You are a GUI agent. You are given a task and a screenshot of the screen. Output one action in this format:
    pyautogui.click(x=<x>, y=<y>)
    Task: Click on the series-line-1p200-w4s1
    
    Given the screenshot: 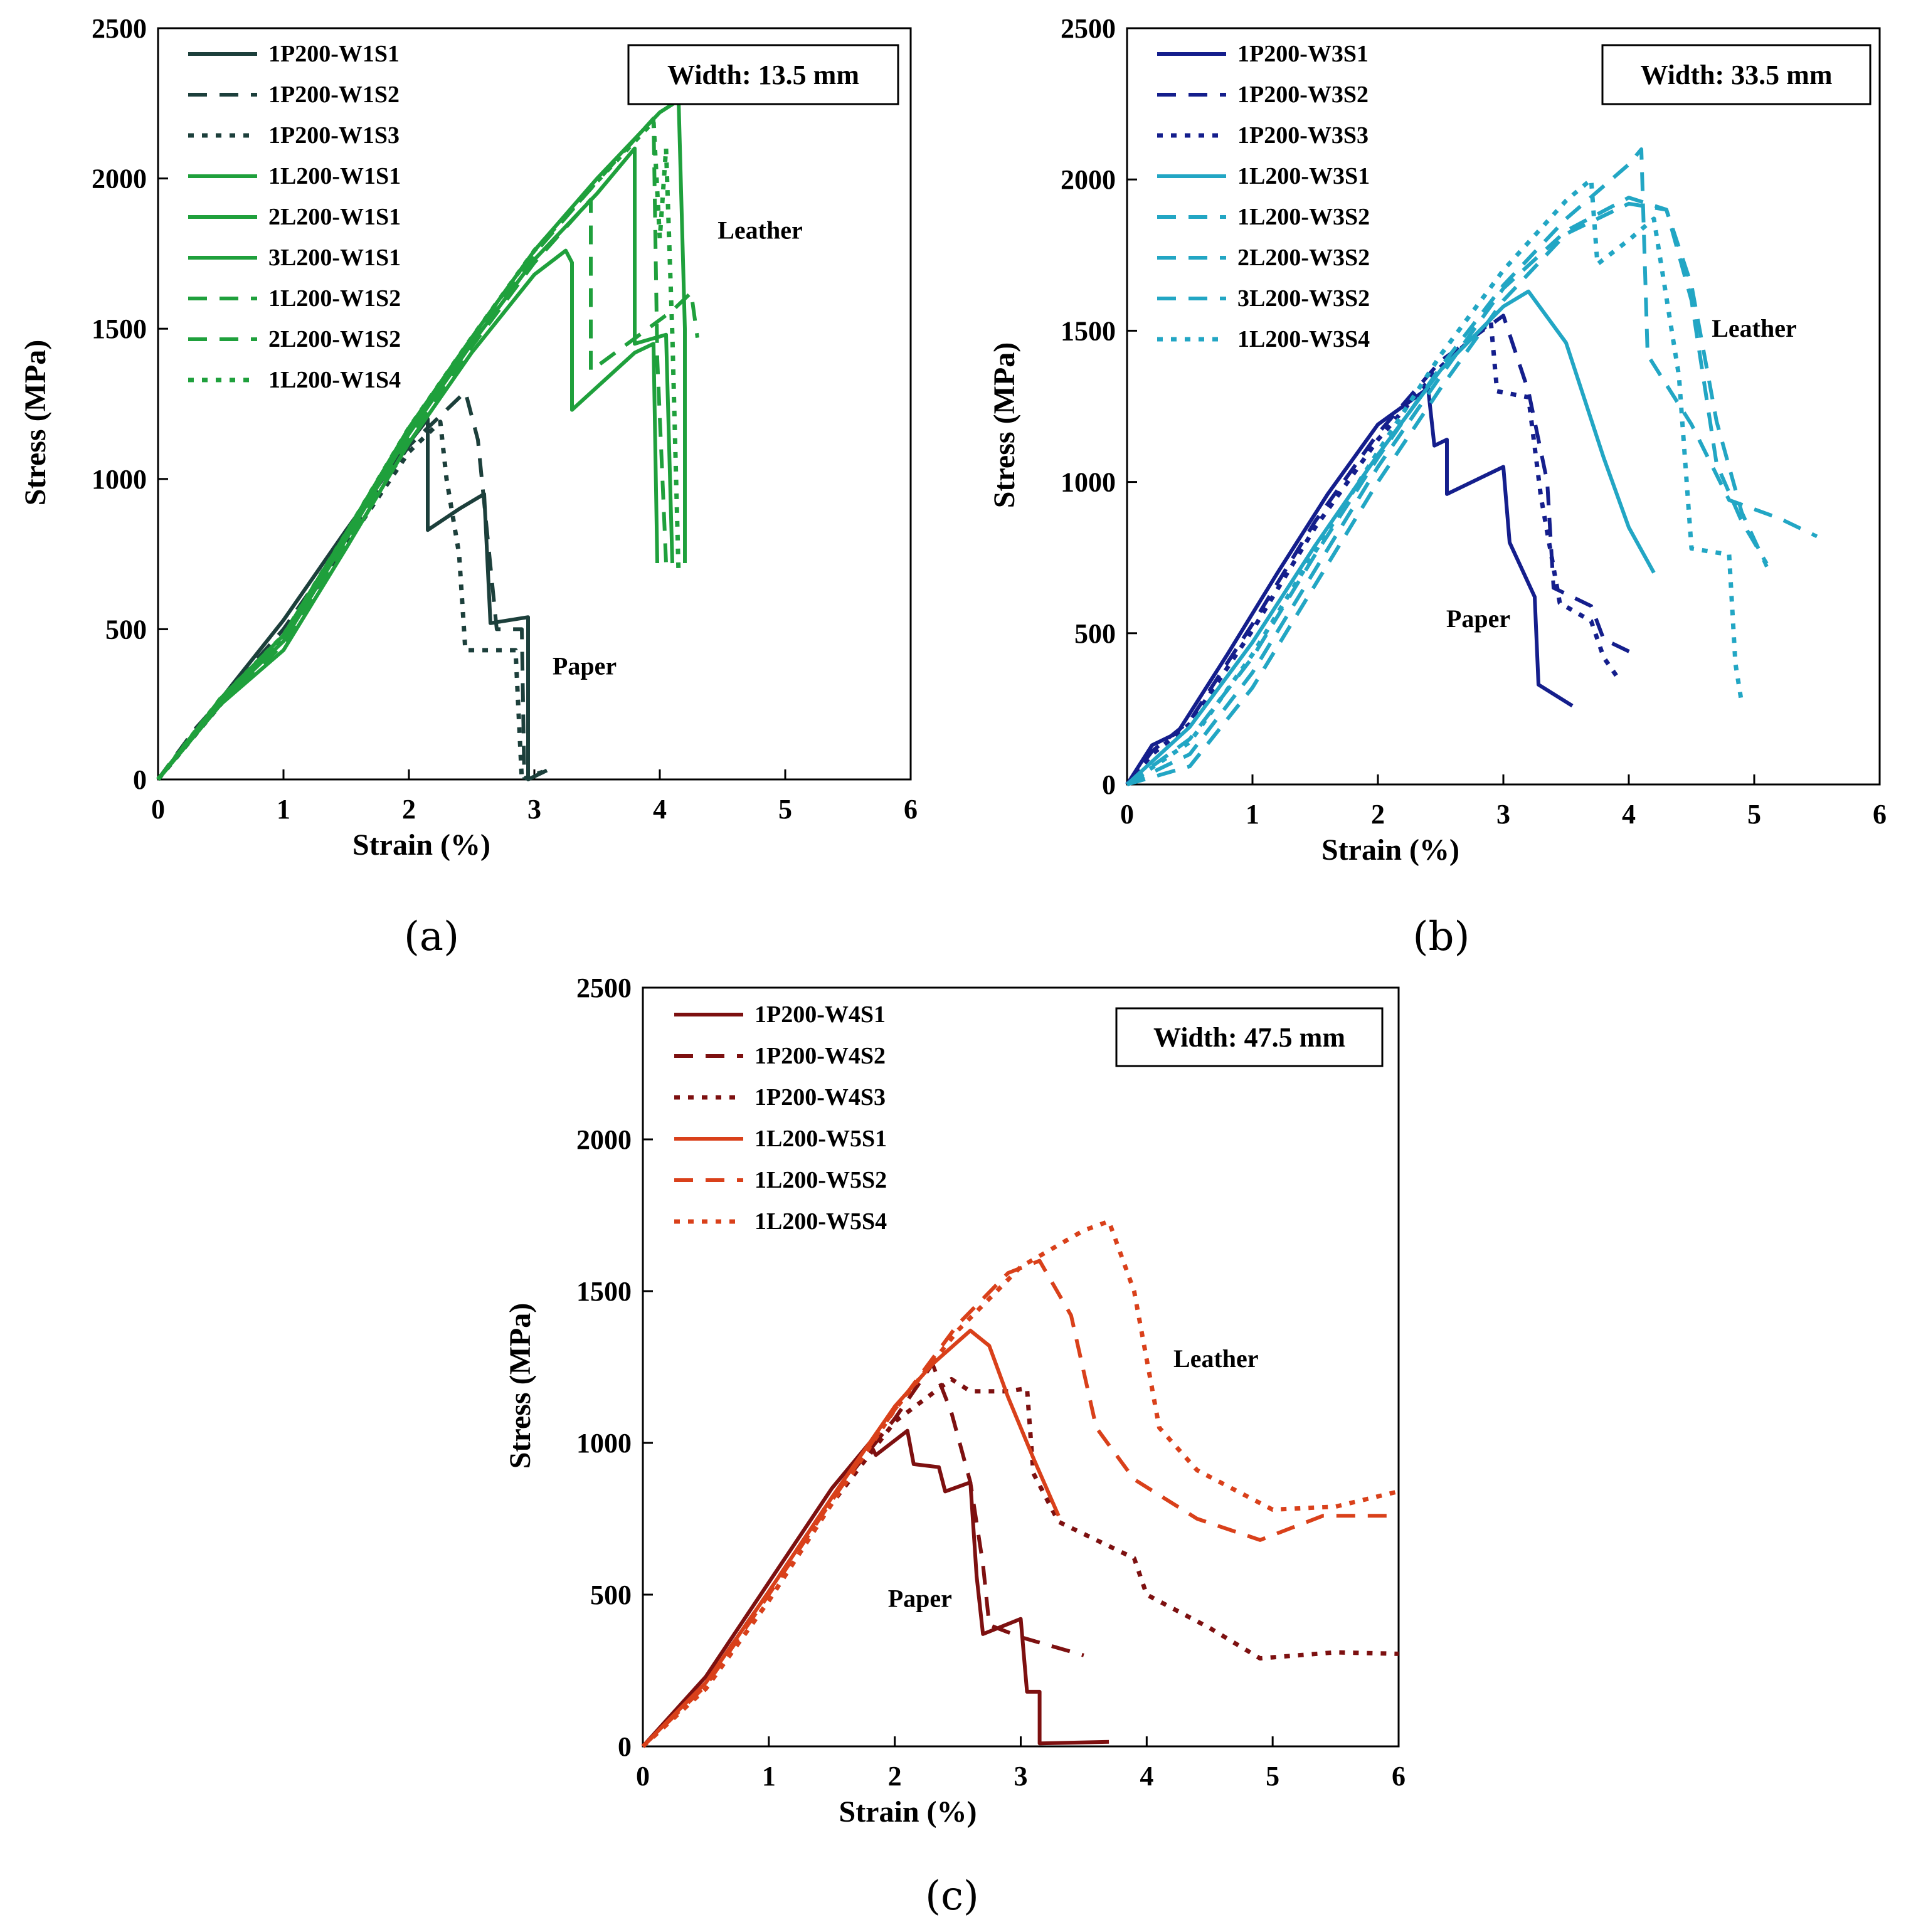 What is the action you would take?
    pyautogui.click(x=875, y=1588)
    